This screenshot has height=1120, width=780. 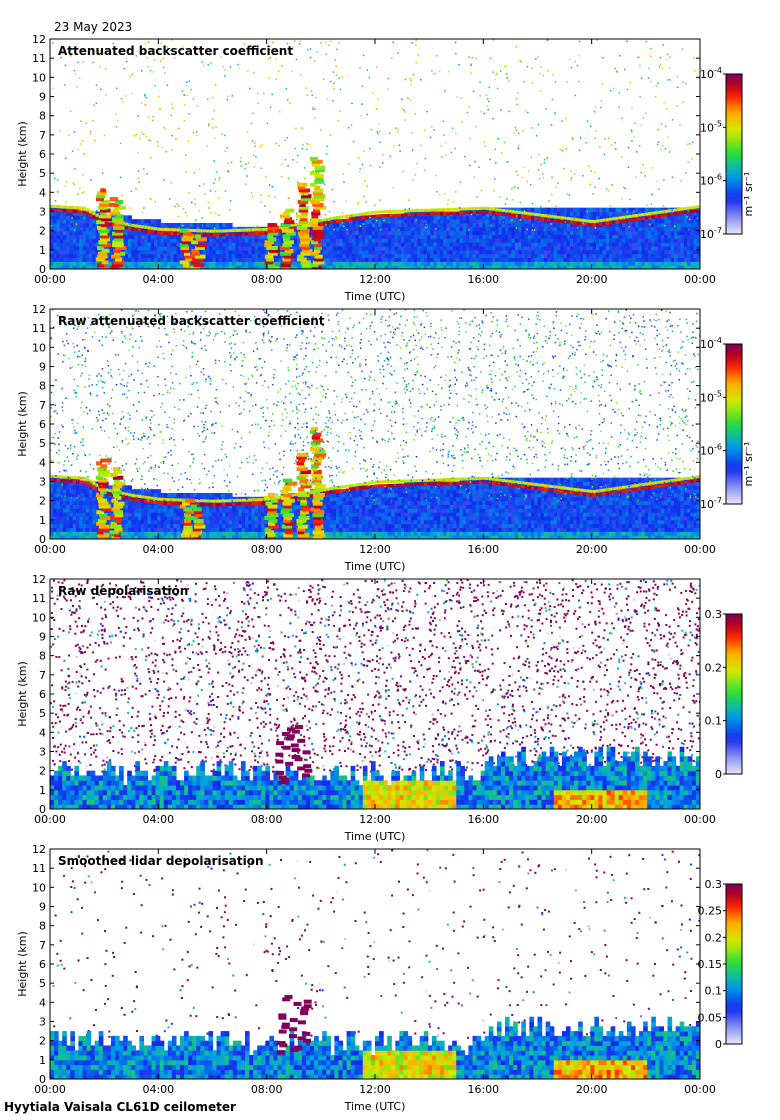 I want to click on colorbar-tick-label: 10⁻⁴, so click(x=711, y=343).